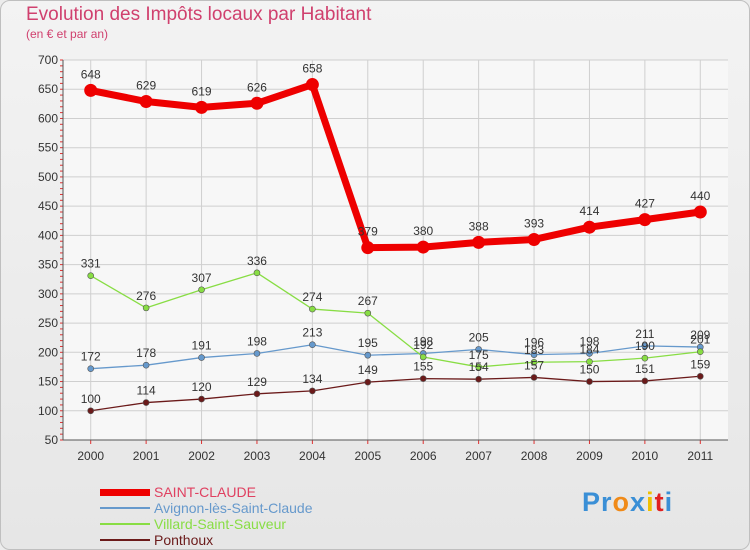 This screenshot has height=550, width=750. I want to click on data-label: 120, so click(202, 387).